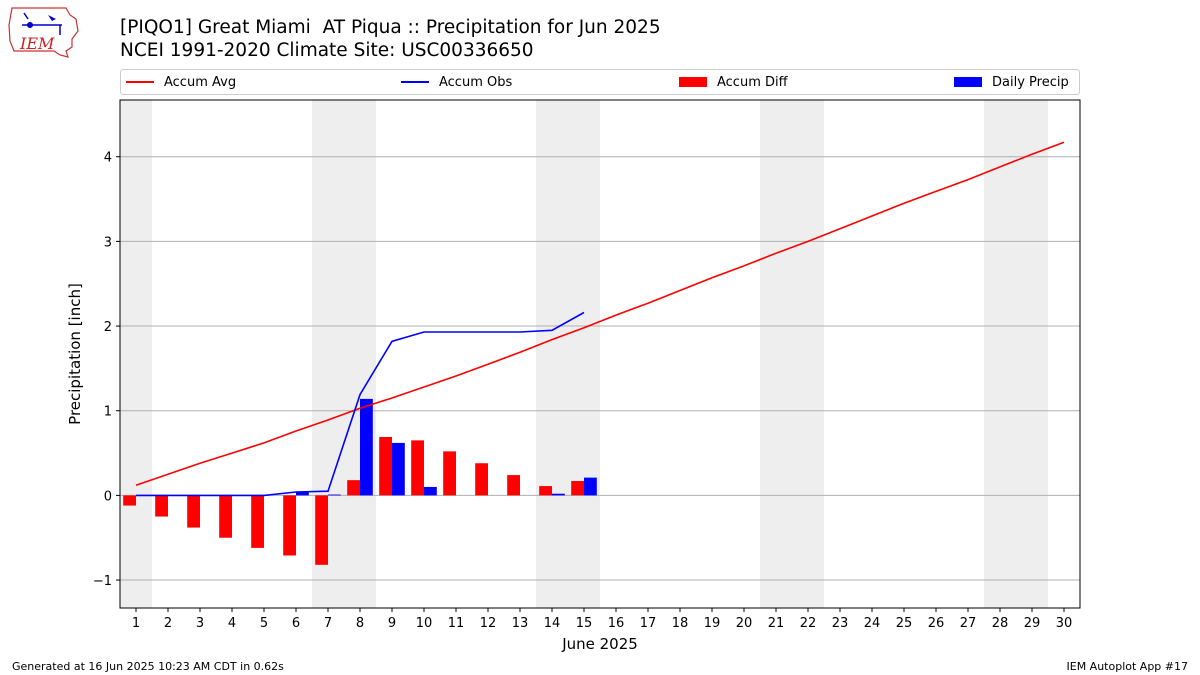 The height and width of the screenshot is (675, 1200). What do you see at coordinates (37, 43) in the screenshot?
I see `svg-text: IEM` at bounding box center [37, 43].